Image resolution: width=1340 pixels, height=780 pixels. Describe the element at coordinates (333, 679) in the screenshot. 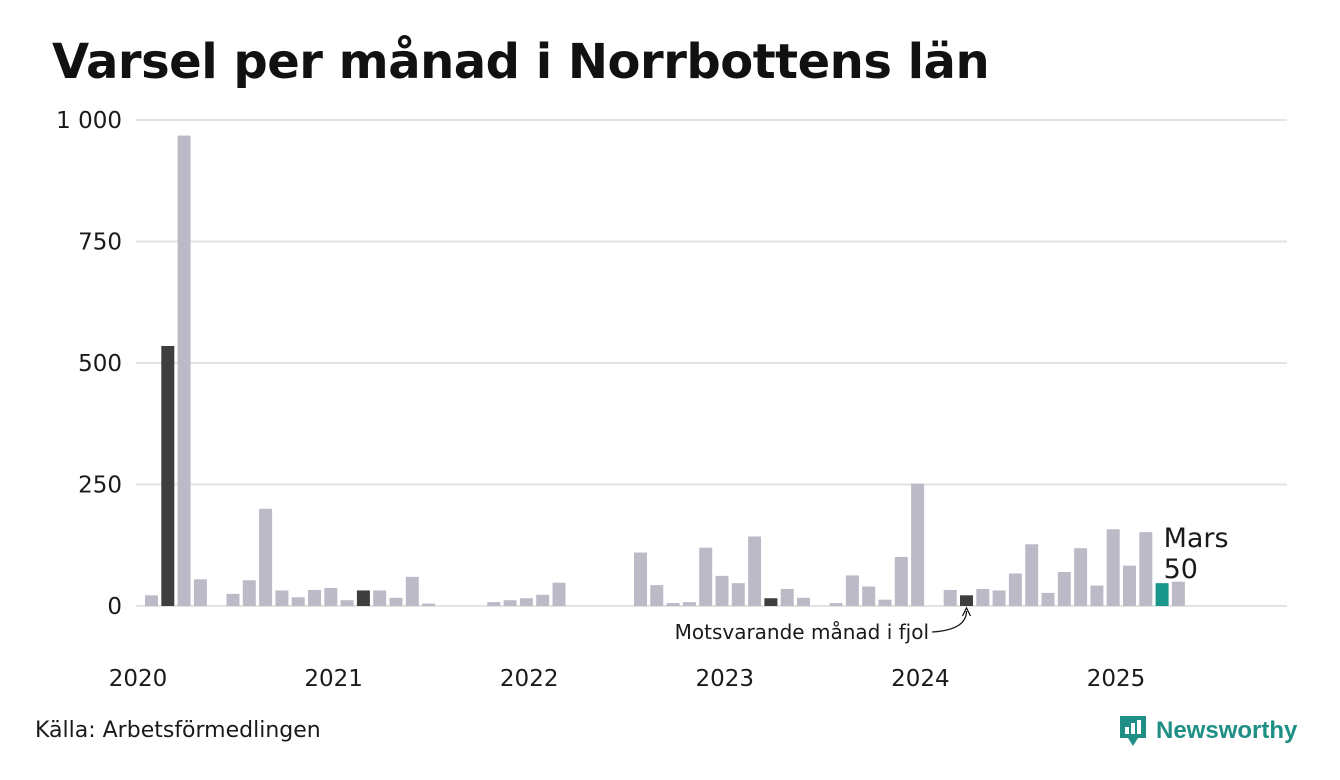

I see `x-tick-label: 2021` at that location.